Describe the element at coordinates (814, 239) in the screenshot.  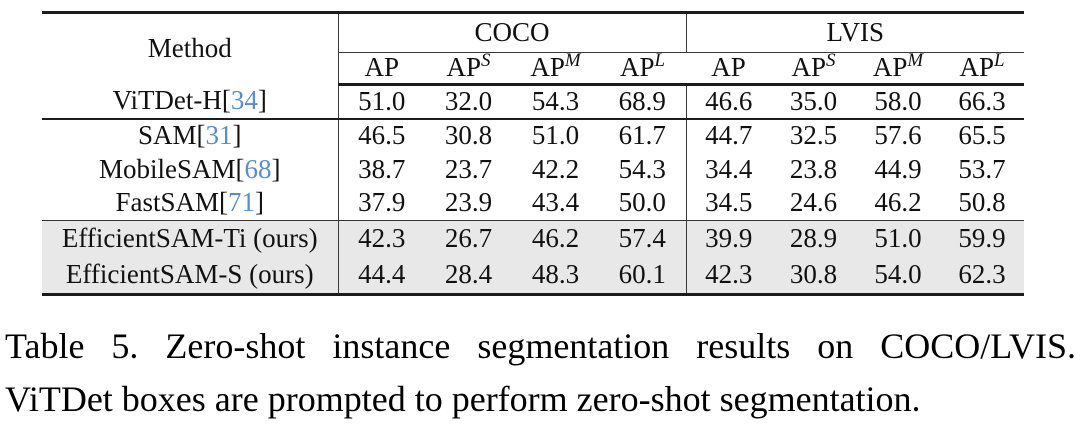
I see `metric-value-cell: 28.9` at that location.